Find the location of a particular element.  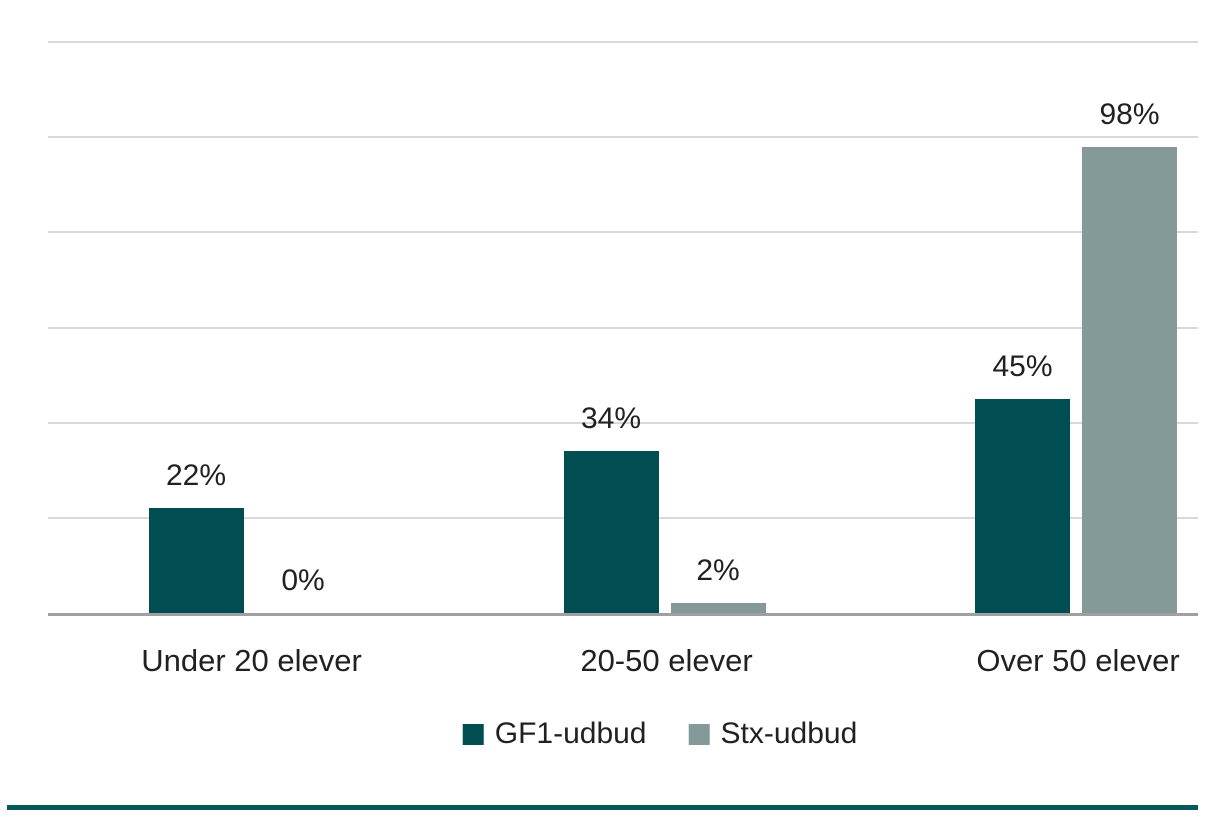

legend-swatch-stx-udbud is located at coordinates (699, 734).